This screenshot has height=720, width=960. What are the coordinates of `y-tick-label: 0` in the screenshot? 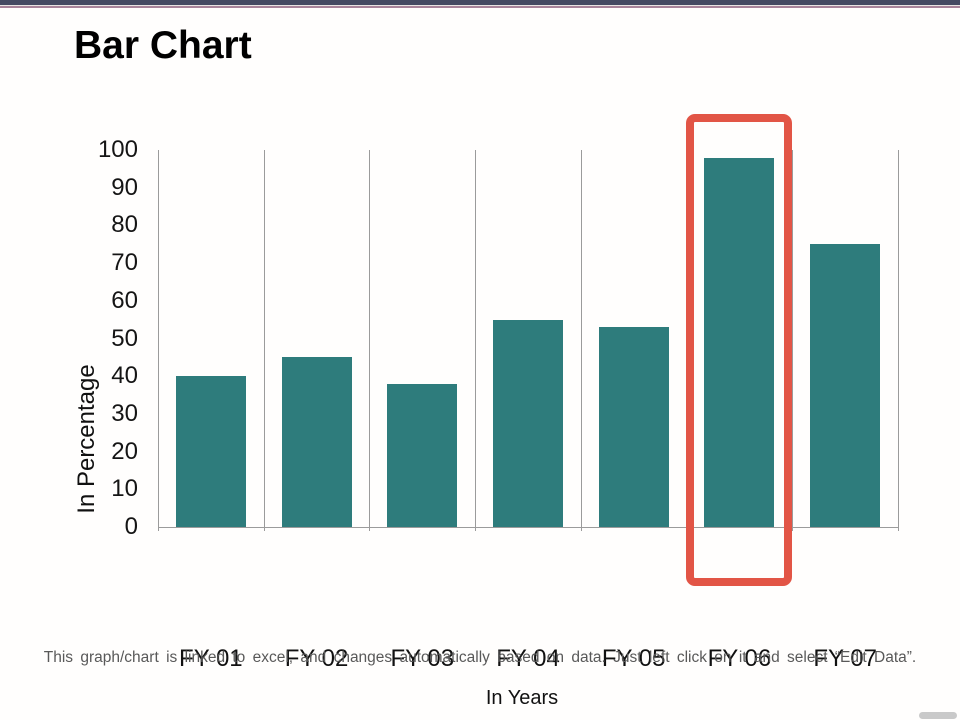 It's located at (131, 526).